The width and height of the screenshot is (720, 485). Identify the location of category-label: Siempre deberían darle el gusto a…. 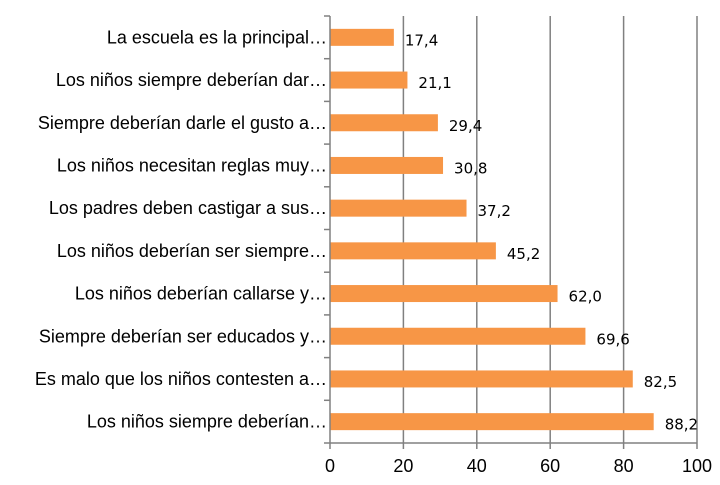
(182, 123).